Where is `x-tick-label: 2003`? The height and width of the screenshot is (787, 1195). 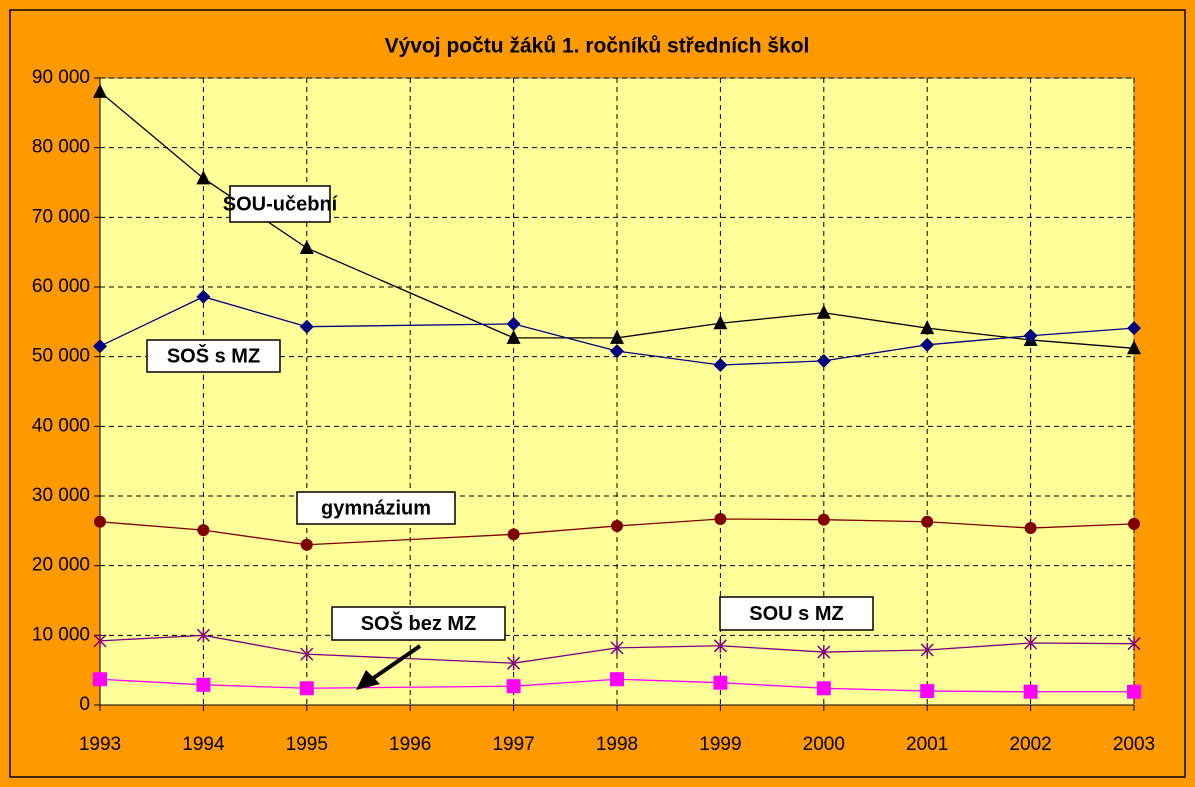
x-tick-label: 2003 is located at coordinates (1134, 744).